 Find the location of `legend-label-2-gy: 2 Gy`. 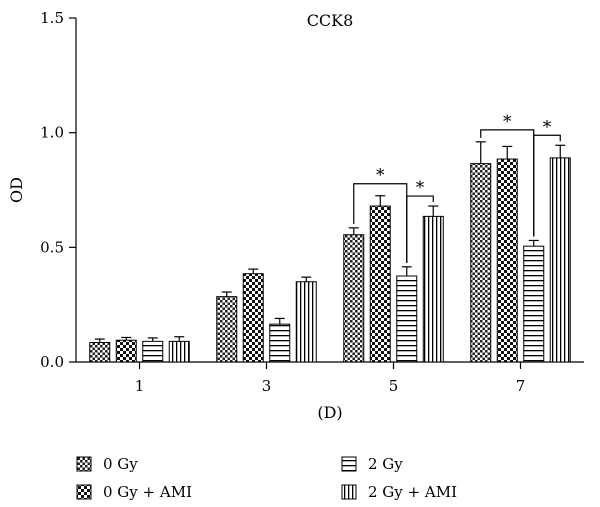

legend-label-2-gy: 2 Gy is located at coordinates (385, 464).